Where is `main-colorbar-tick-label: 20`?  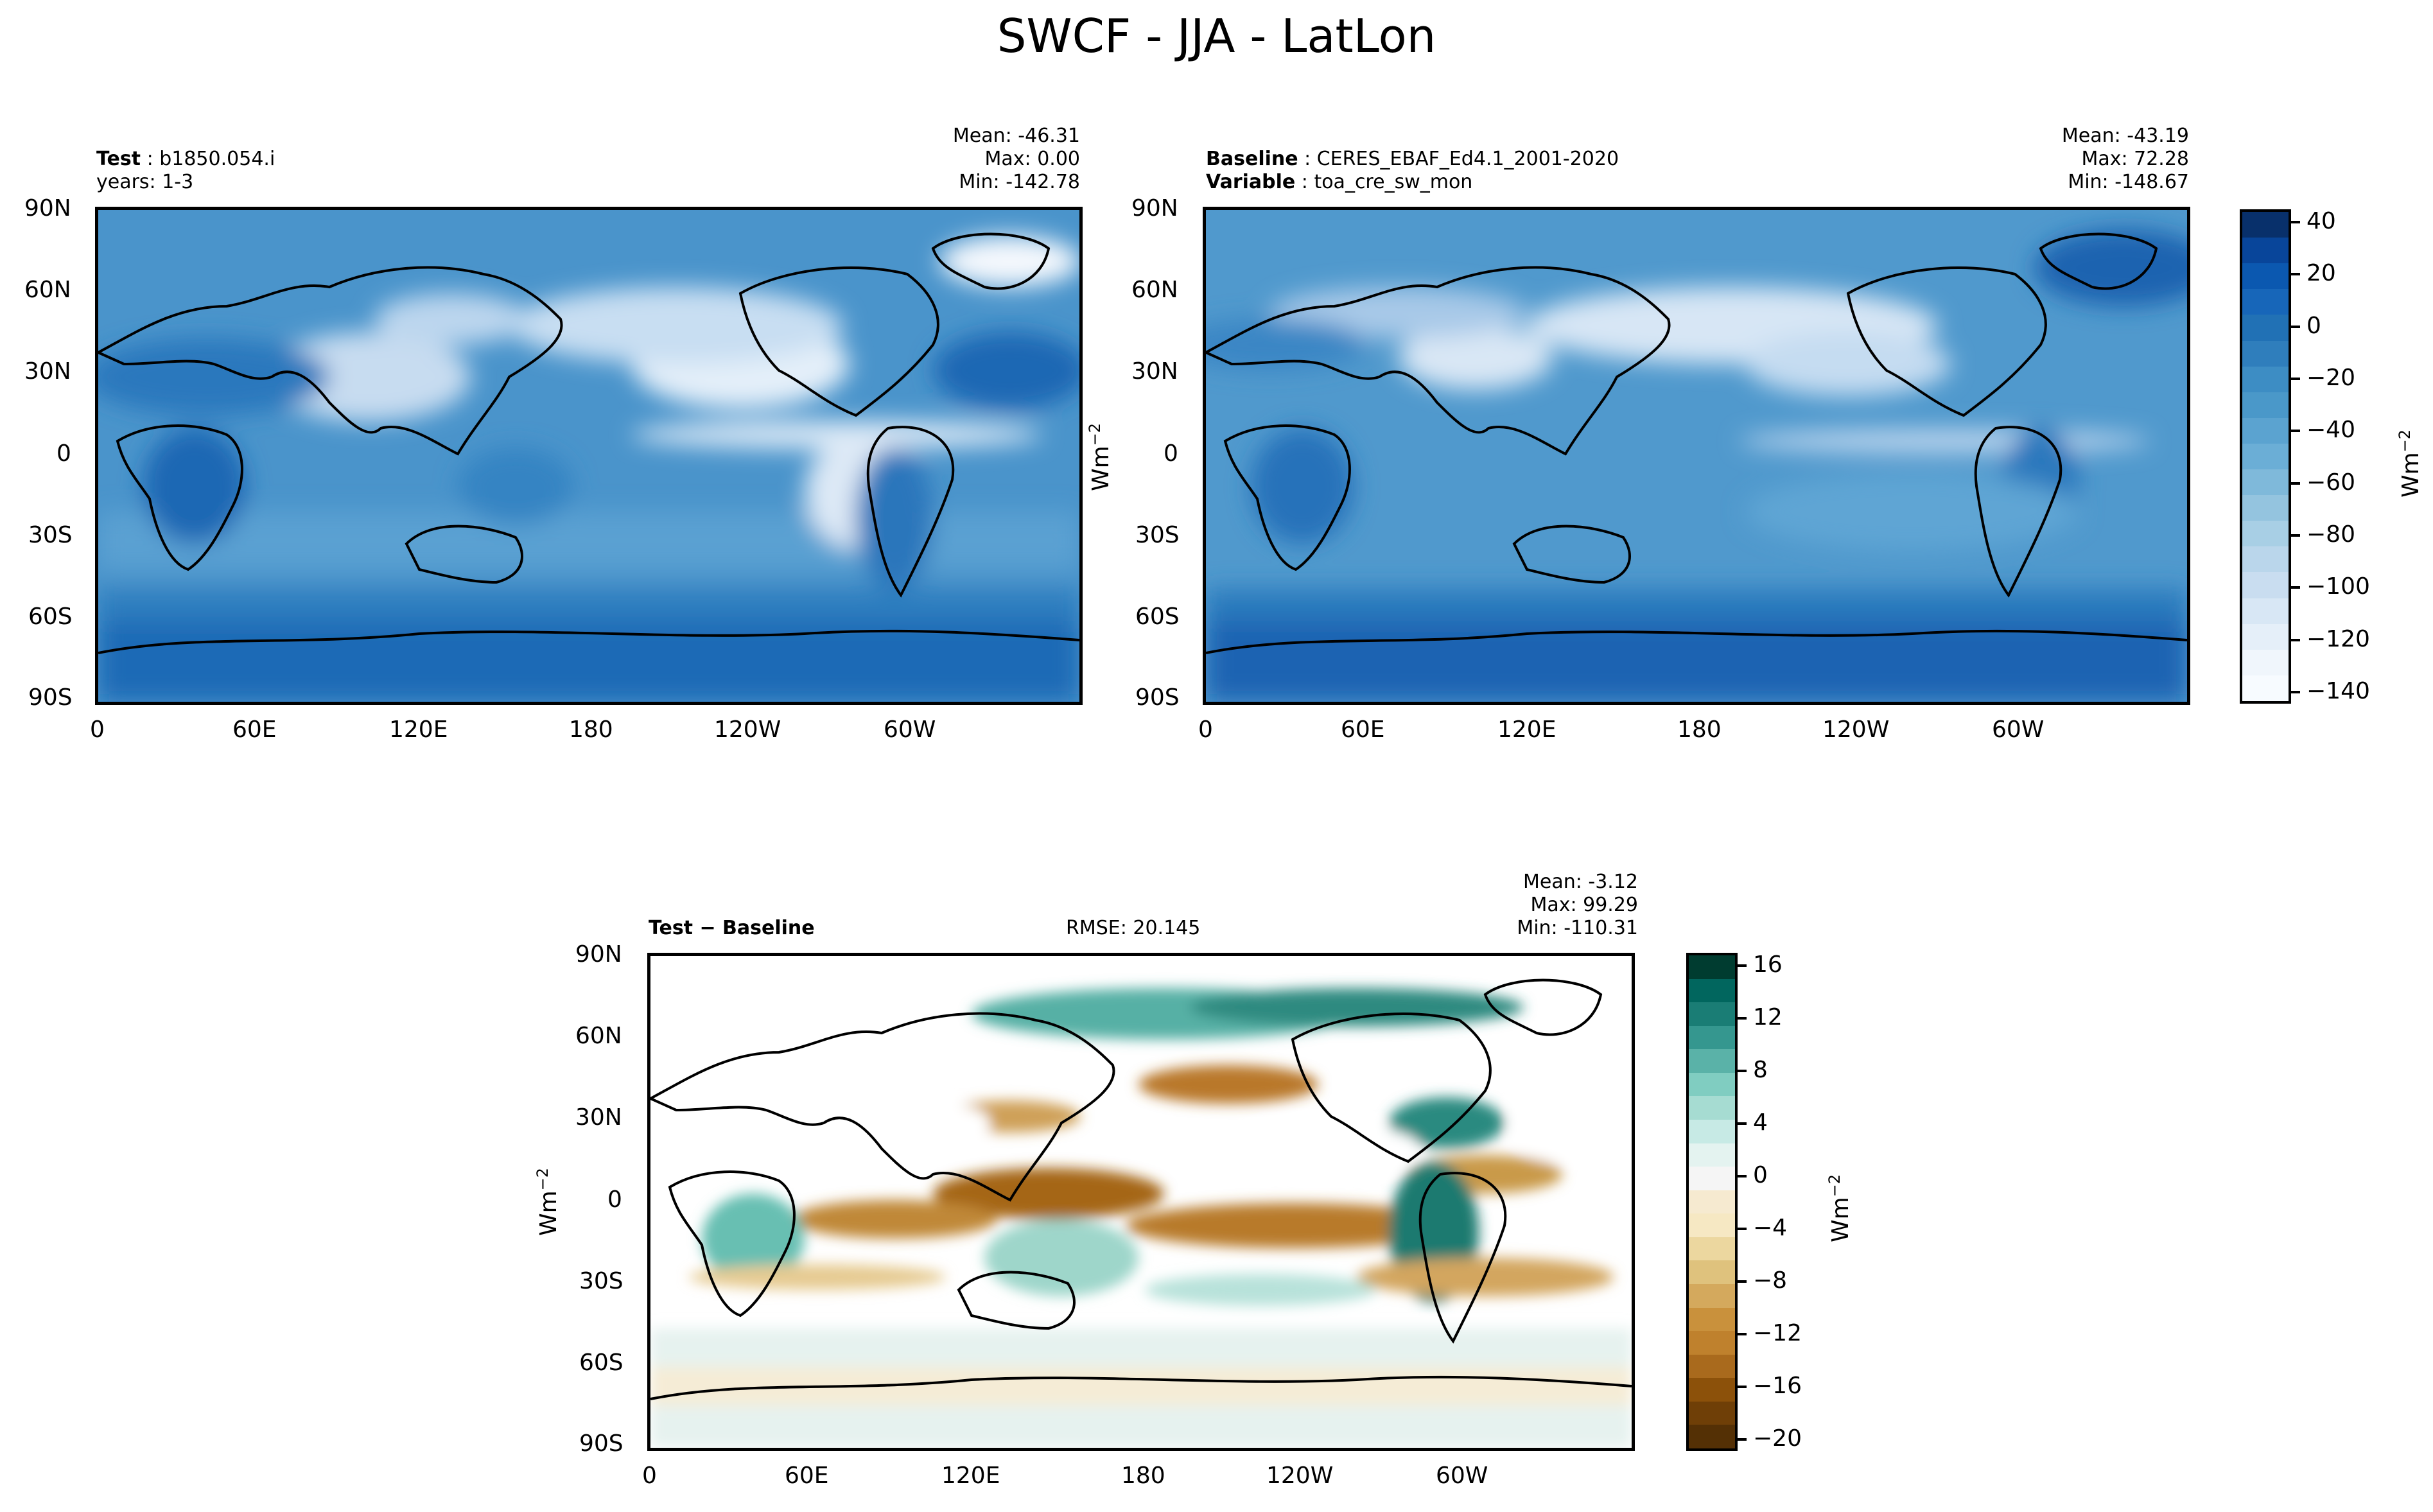 main-colorbar-tick-label: 20 is located at coordinates (2321, 273).